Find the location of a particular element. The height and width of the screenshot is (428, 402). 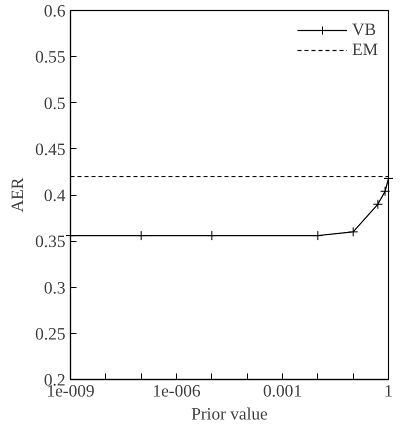

y-tick-label: 0.55 is located at coordinates (50, 57).